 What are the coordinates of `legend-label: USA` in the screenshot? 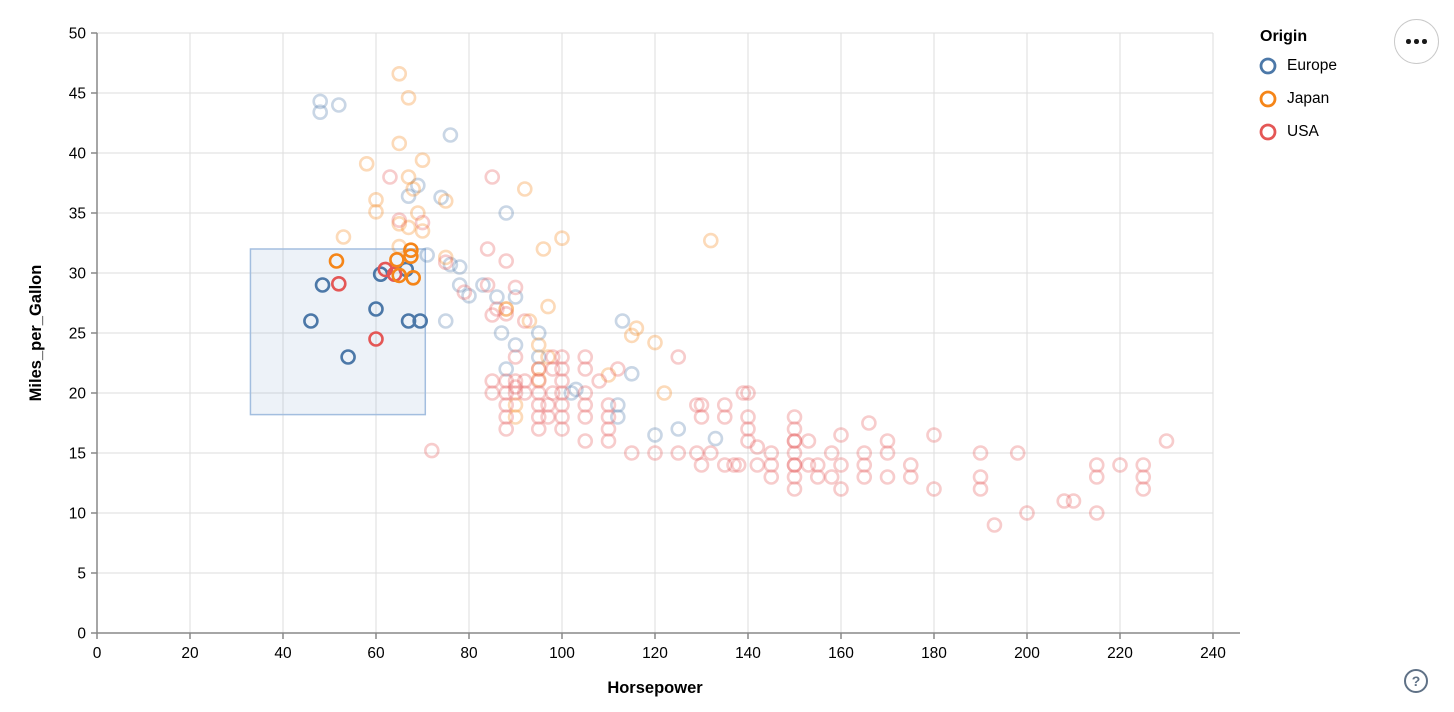 It's located at (1303, 131).